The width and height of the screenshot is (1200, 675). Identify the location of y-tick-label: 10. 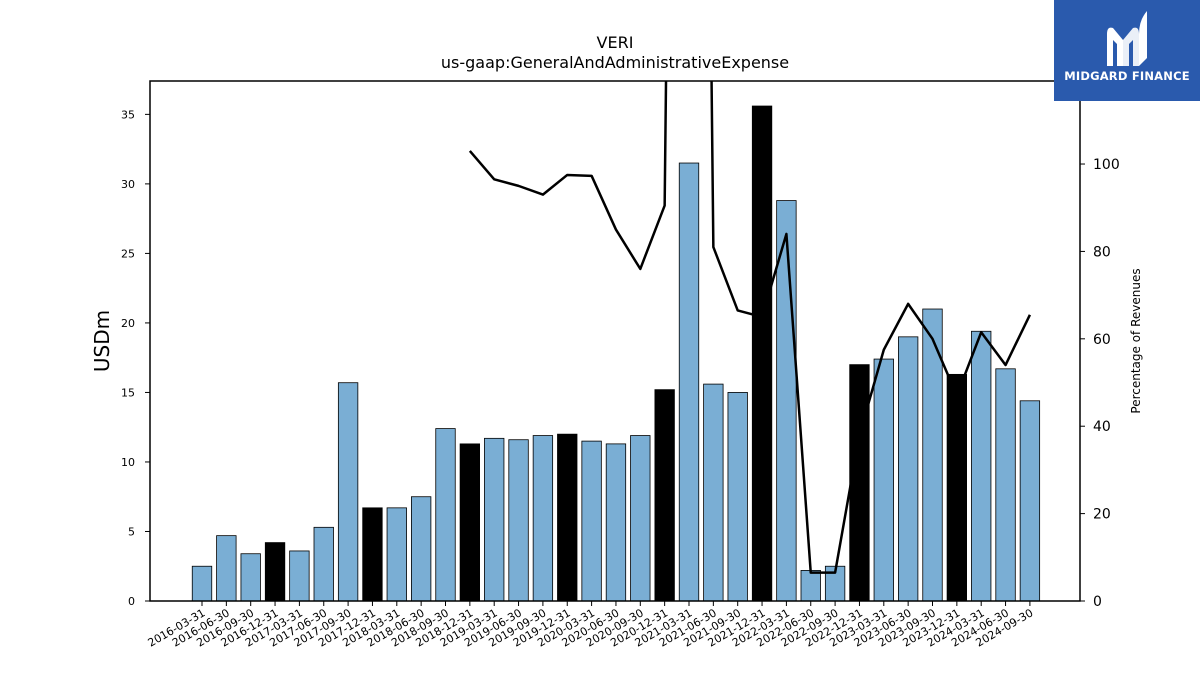
(128, 462).